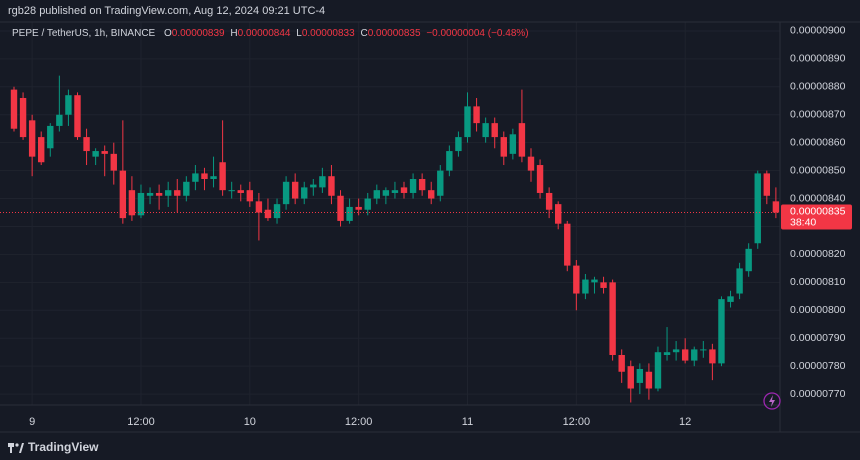 The width and height of the screenshot is (860, 460). Describe the element at coordinates (299, 33) in the screenshot. I see `l-label: L` at that location.